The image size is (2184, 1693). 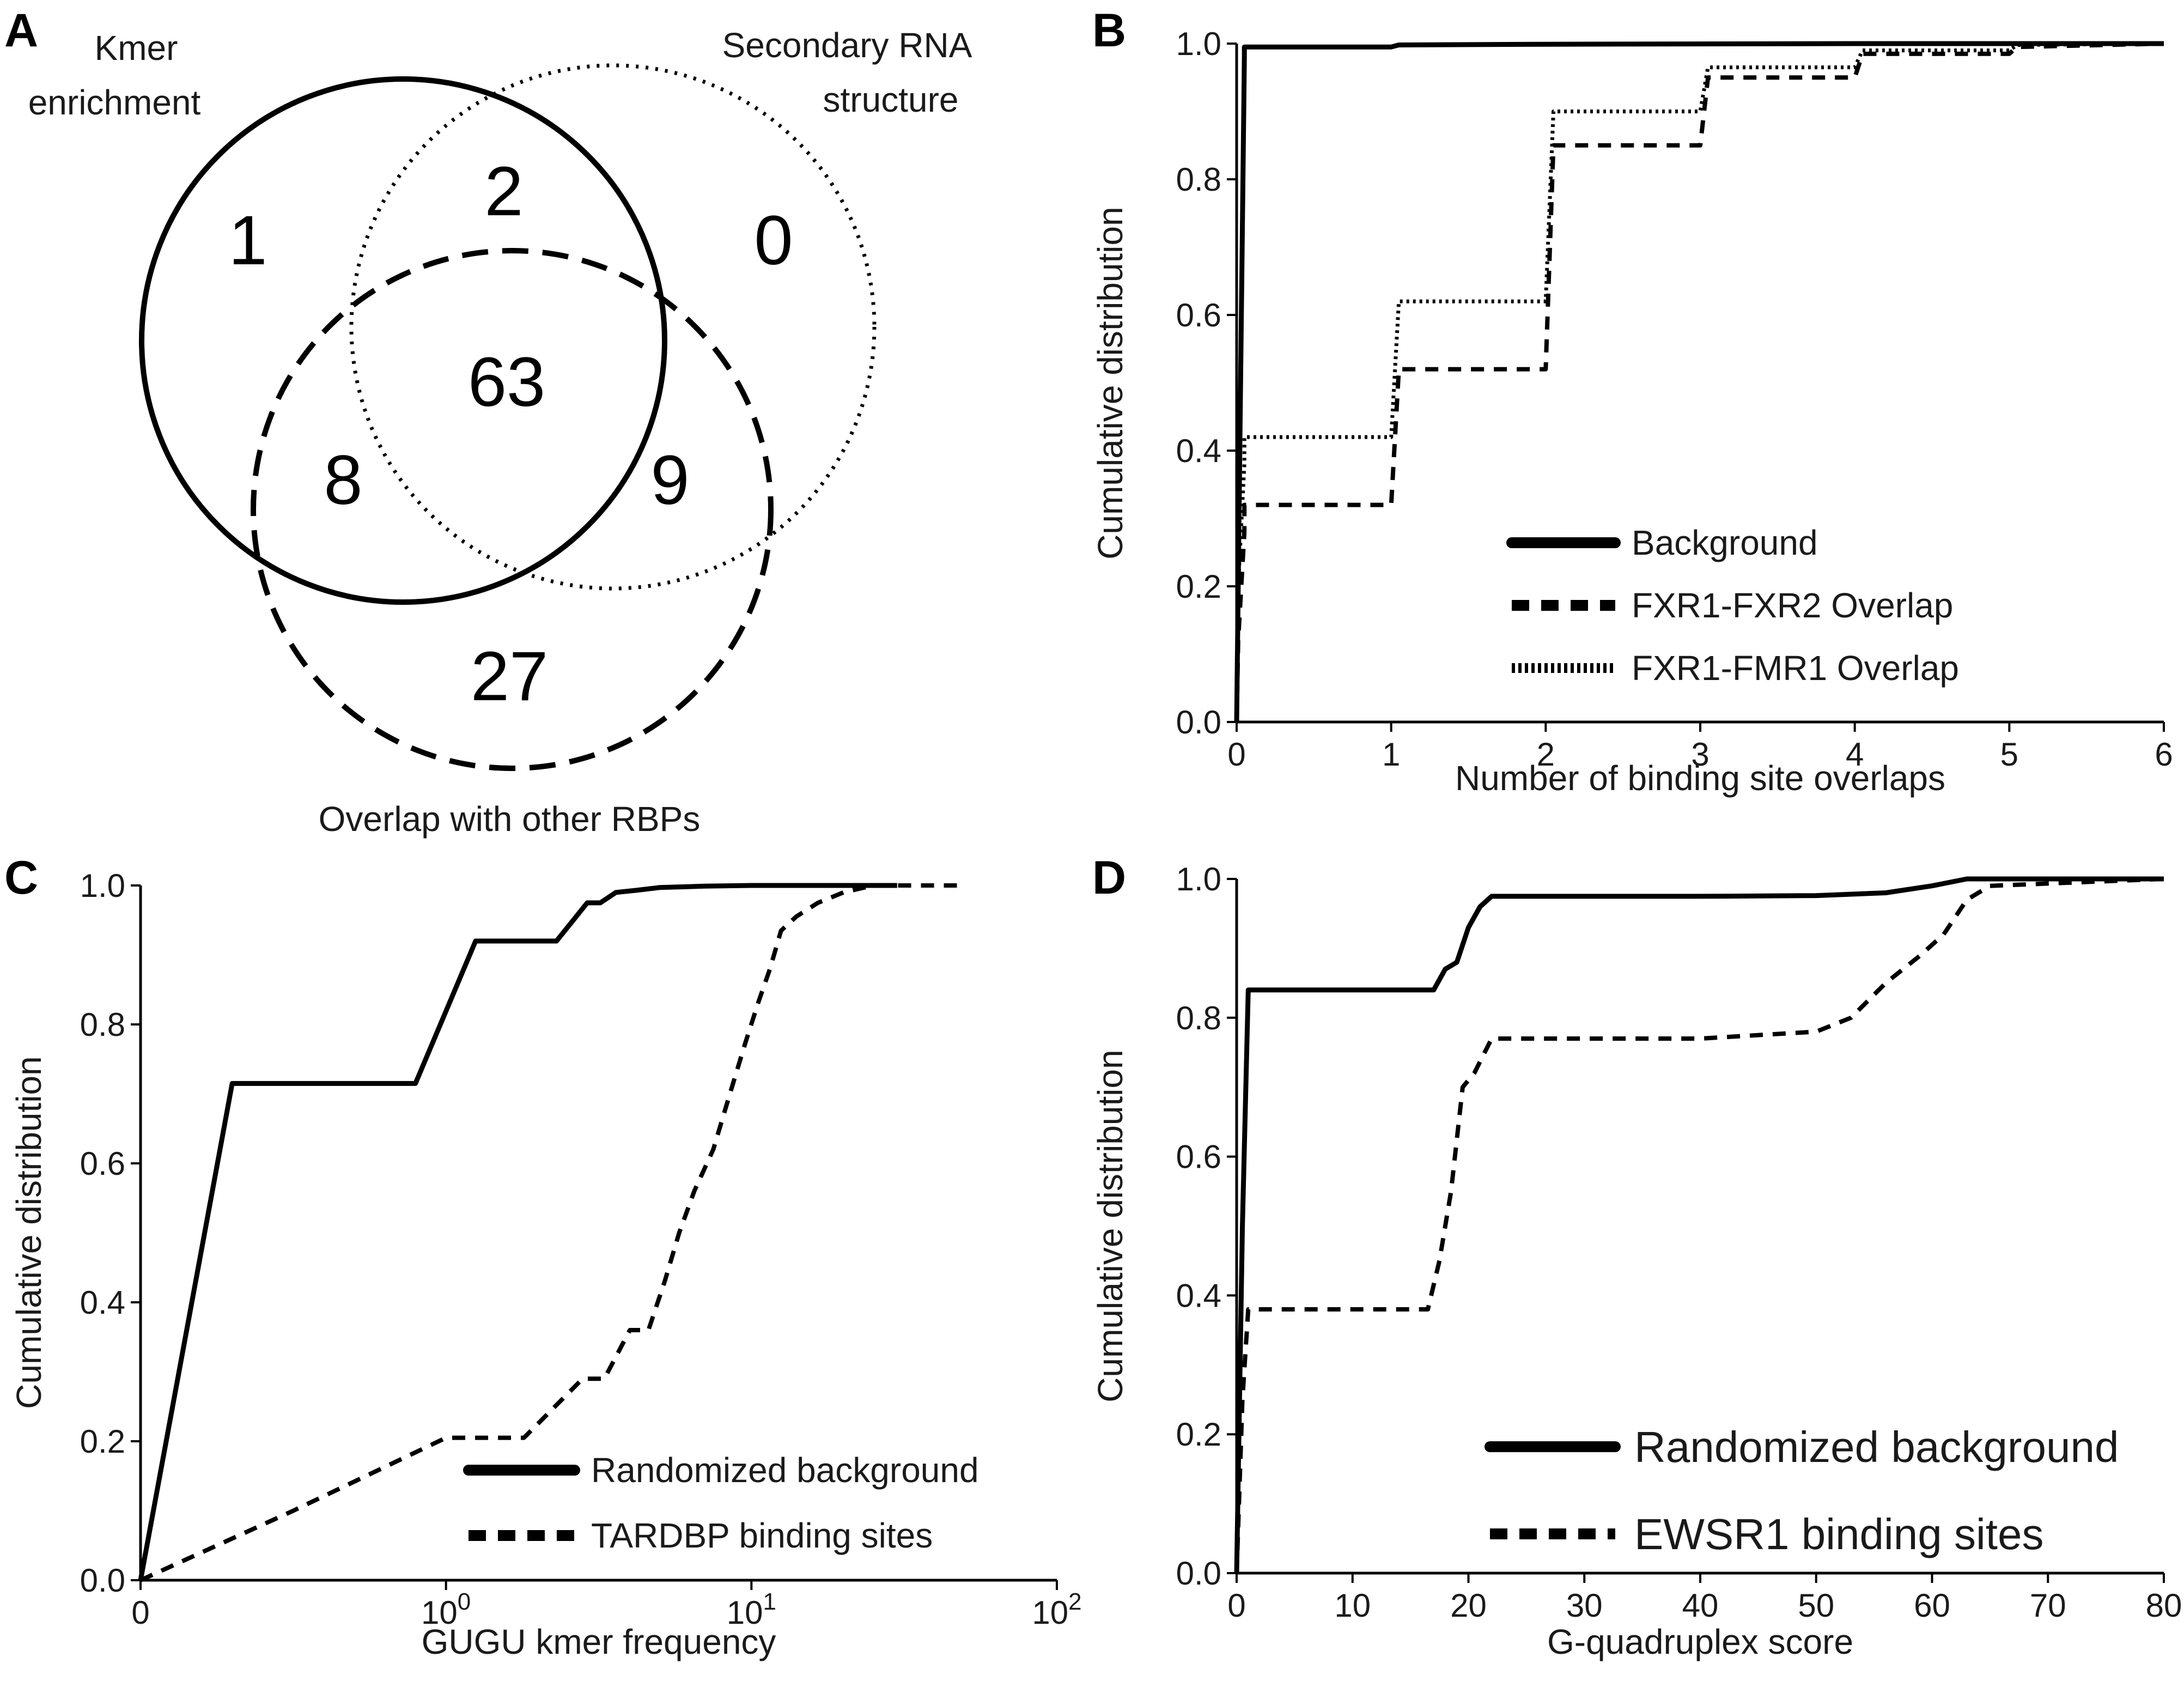 What do you see at coordinates (1056, 1609) in the screenshot?
I see `x-tick-label-c: 10²` at bounding box center [1056, 1609].